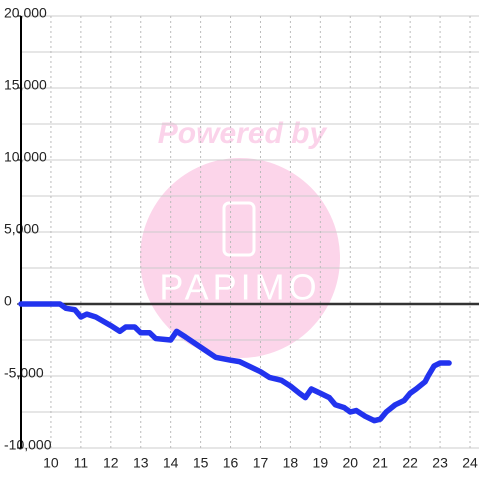 The image size is (480, 480). What do you see at coordinates (440, 463) in the screenshot?
I see `x-tick-label: 23` at bounding box center [440, 463].